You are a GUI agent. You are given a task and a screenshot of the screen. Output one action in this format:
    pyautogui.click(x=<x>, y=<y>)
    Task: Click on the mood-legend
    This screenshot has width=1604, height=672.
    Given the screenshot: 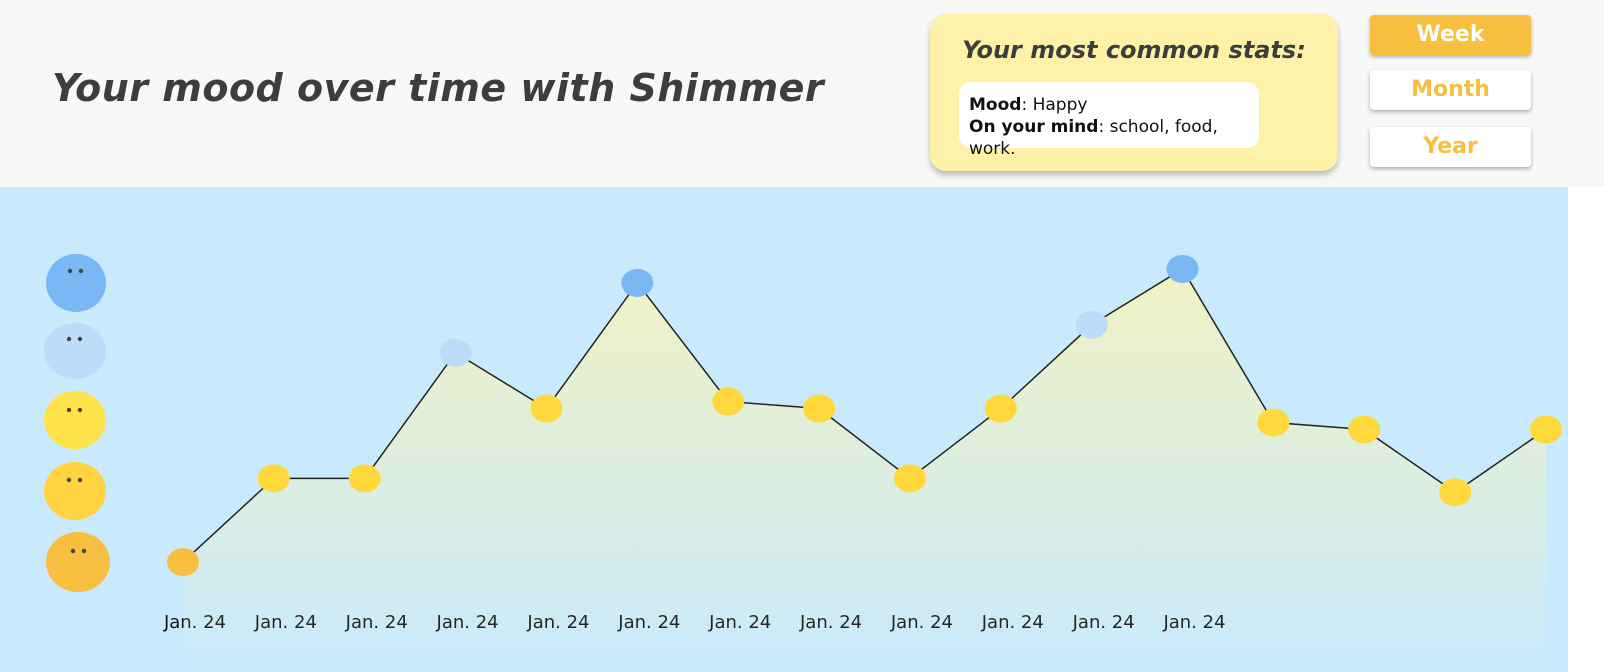 What is the action you would take?
    pyautogui.click(x=77, y=423)
    